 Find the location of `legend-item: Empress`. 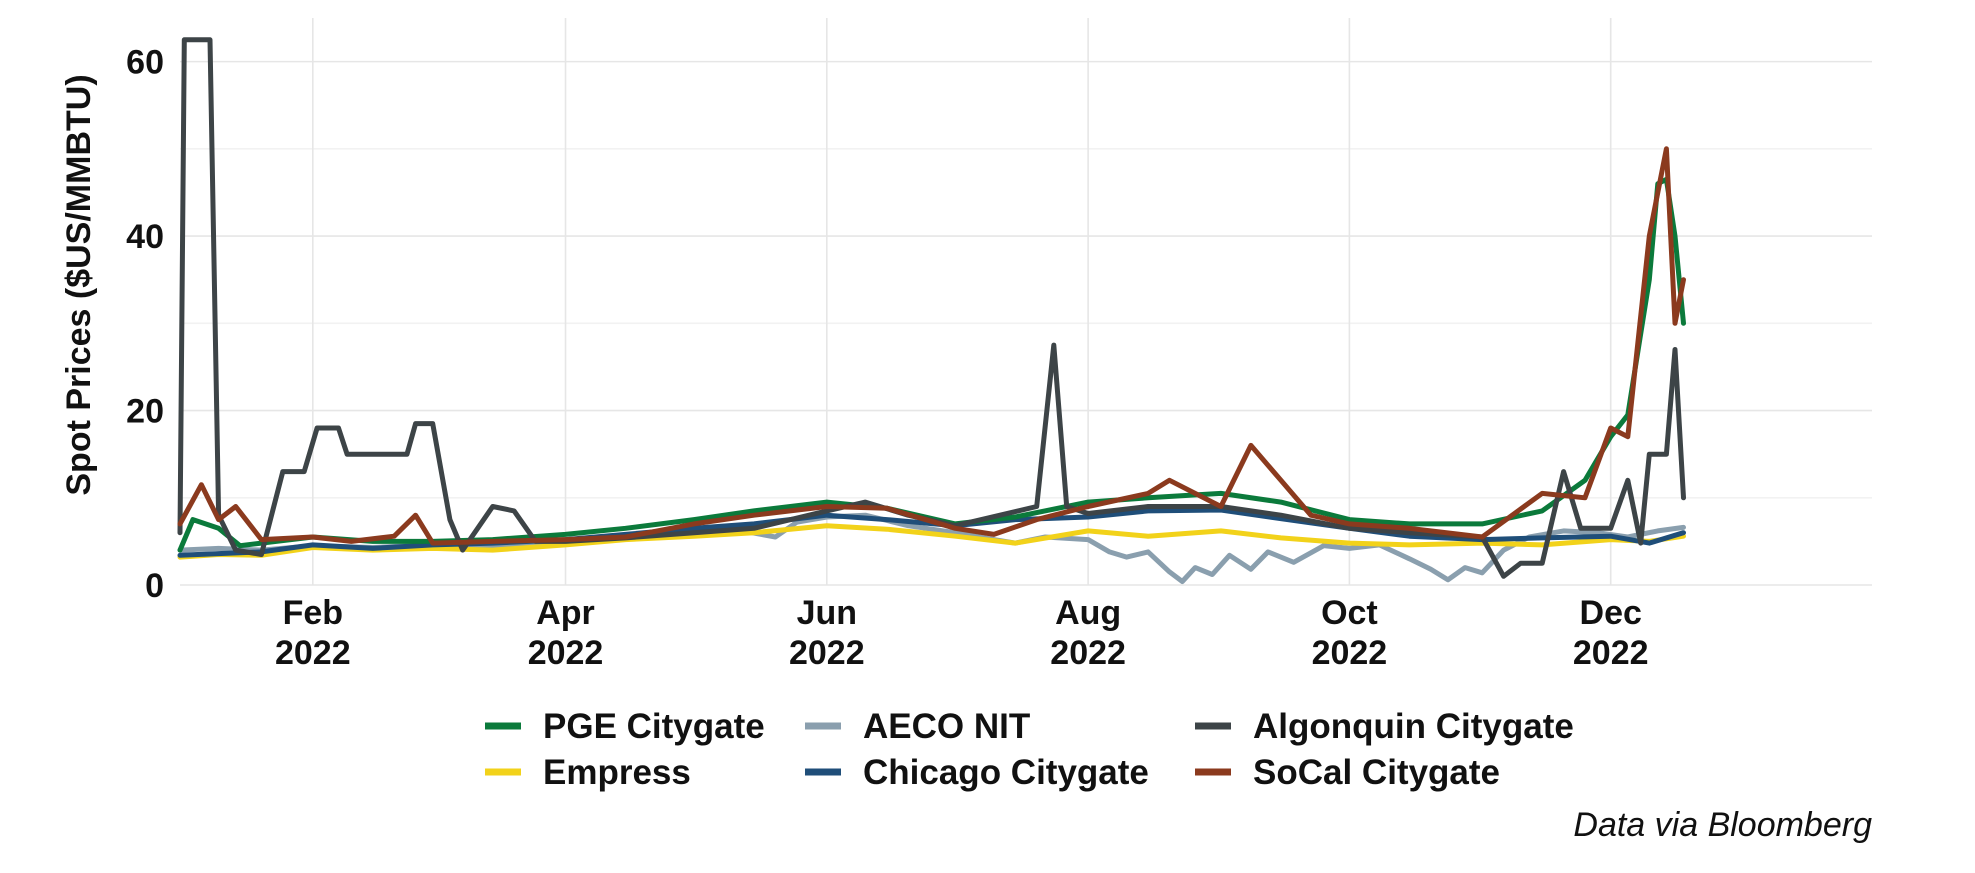

legend-item: Empress is located at coordinates (588, 772).